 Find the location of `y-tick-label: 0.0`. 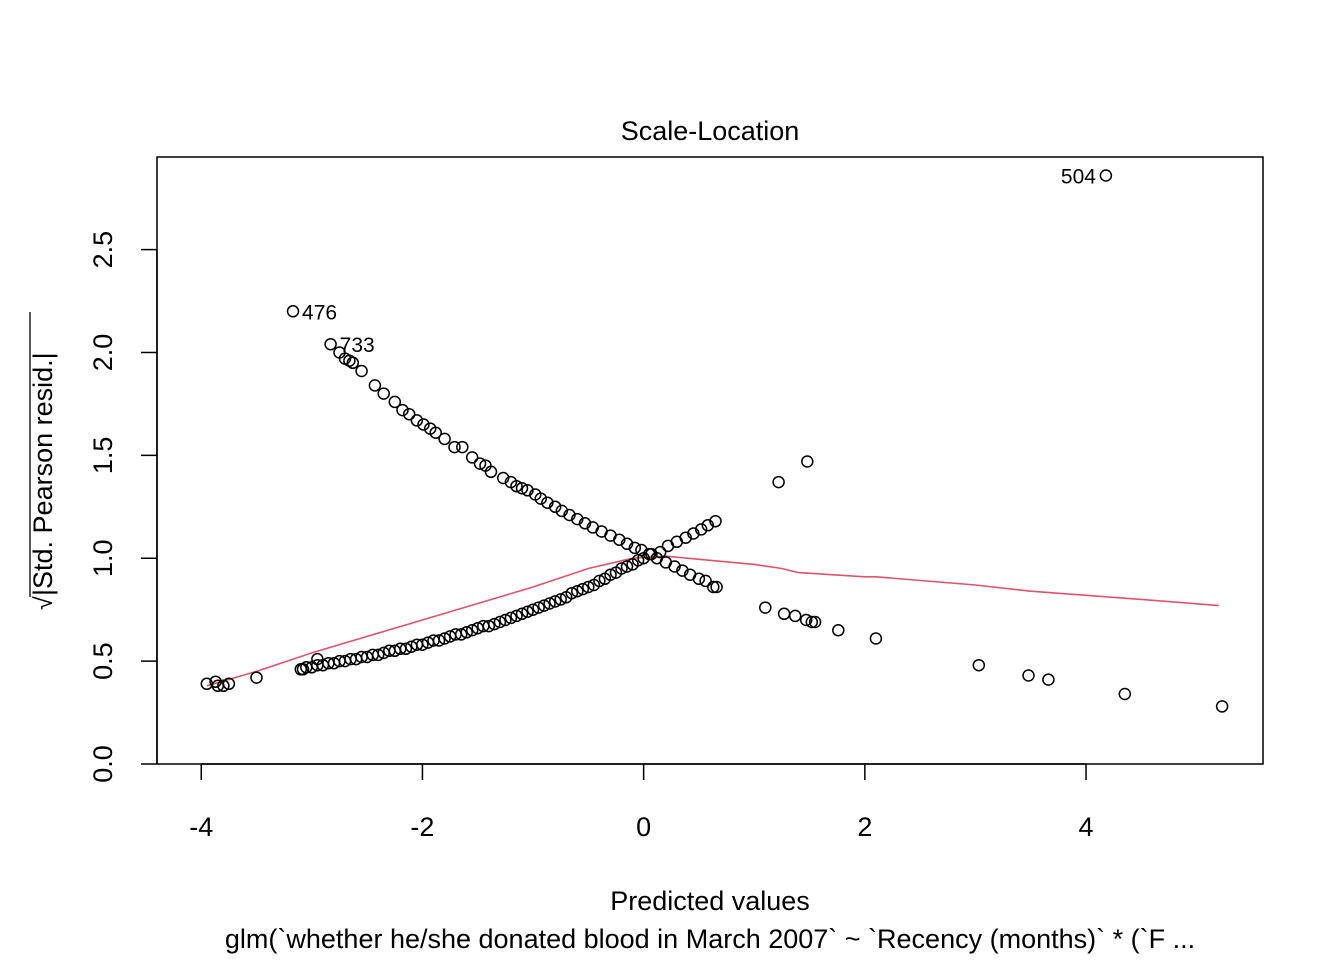

y-tick-label: 0.0 is located at coordinates (103, 764).